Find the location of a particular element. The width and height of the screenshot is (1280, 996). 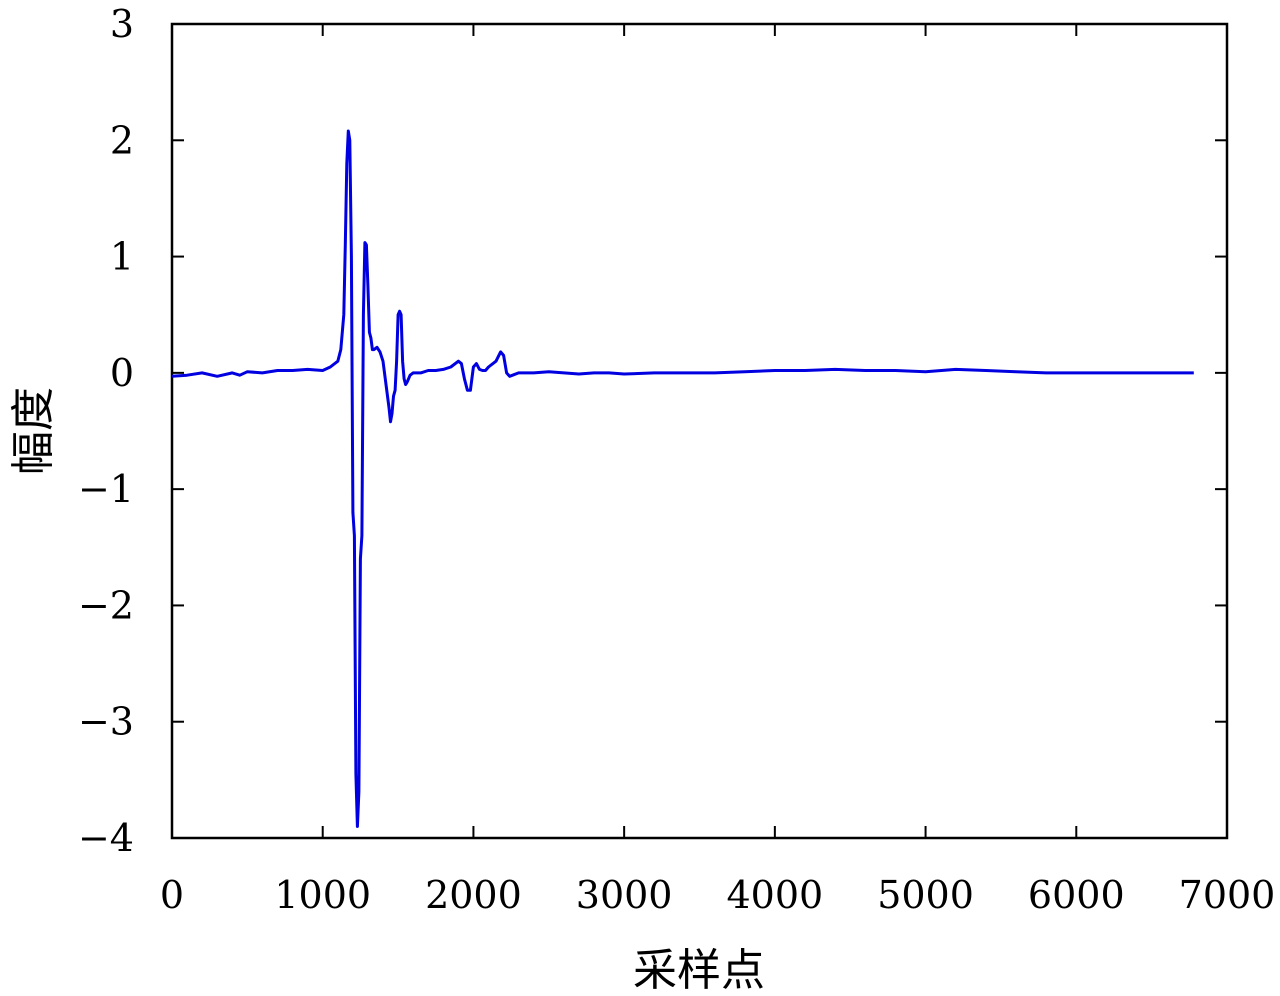

y-tick-label: 3 is located at coordinates (122, 24).